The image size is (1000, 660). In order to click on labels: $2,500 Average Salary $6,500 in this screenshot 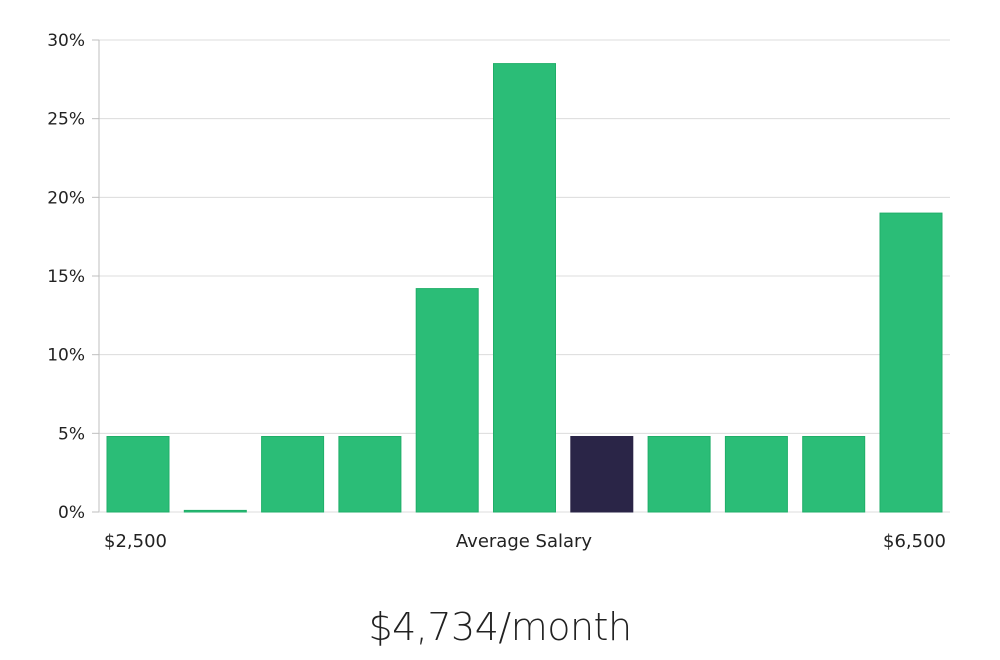, I will do `click(525, 541)`.